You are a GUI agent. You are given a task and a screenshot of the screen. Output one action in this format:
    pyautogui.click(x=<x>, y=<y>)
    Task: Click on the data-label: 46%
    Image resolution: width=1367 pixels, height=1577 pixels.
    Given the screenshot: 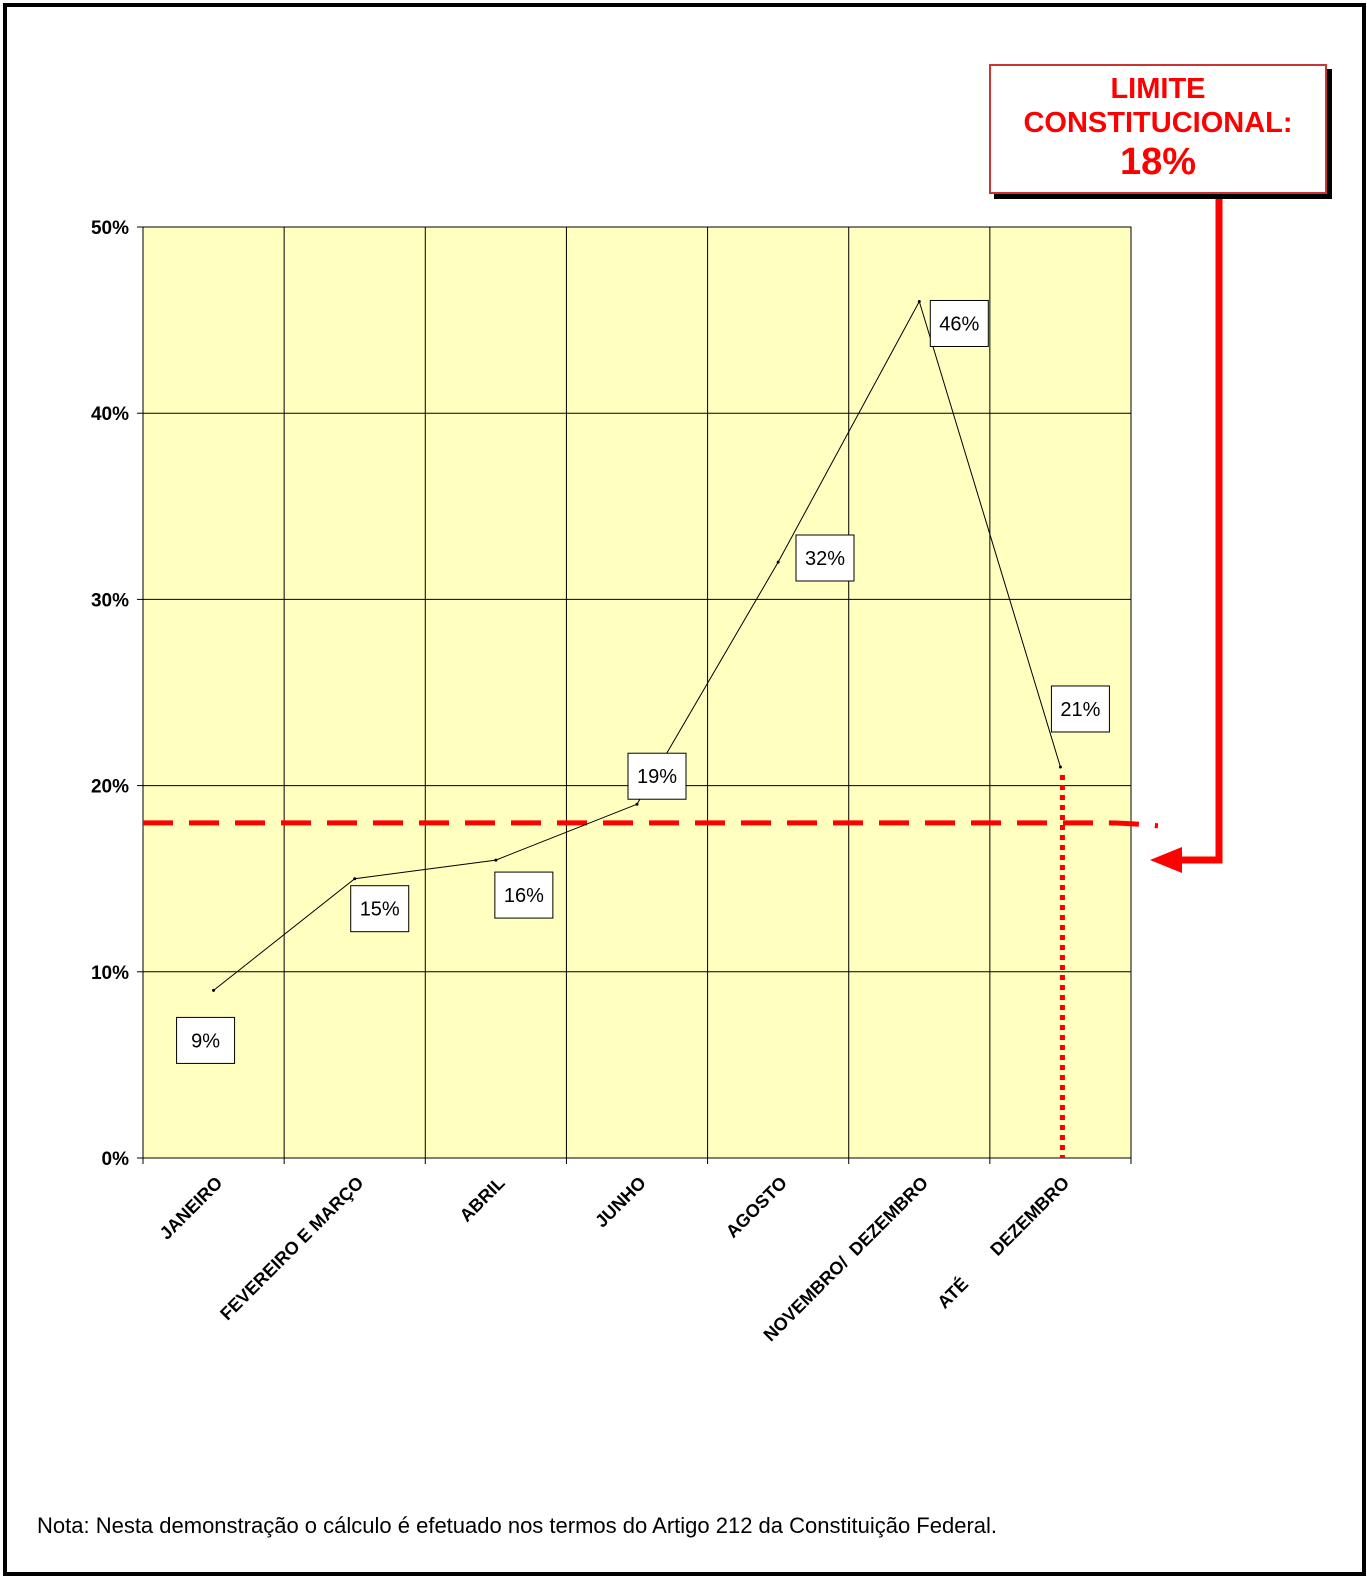 What is the action you would take?
    pyautogui.click(x=959, y=324)
    